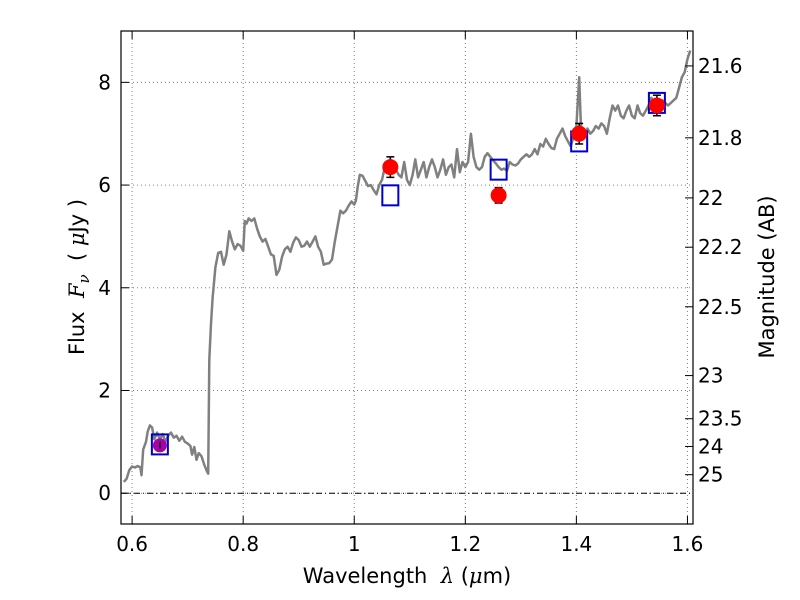  I want to click on y-tick-label: 6, so click(104, 185).